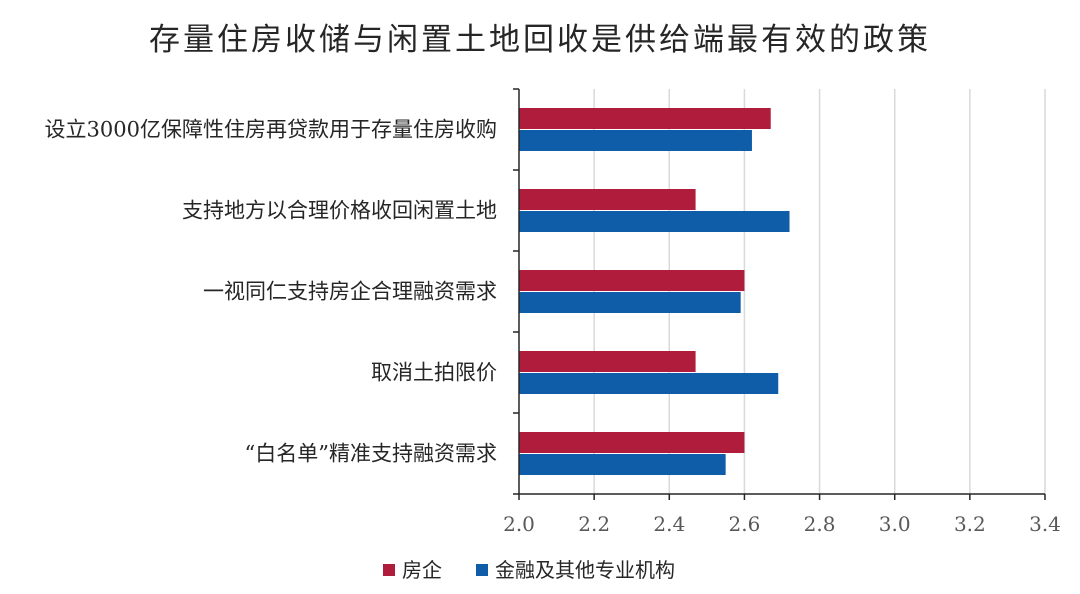  I want to click on category-label: 一视同仁支持房企合理融资需求, so click(350, 292).